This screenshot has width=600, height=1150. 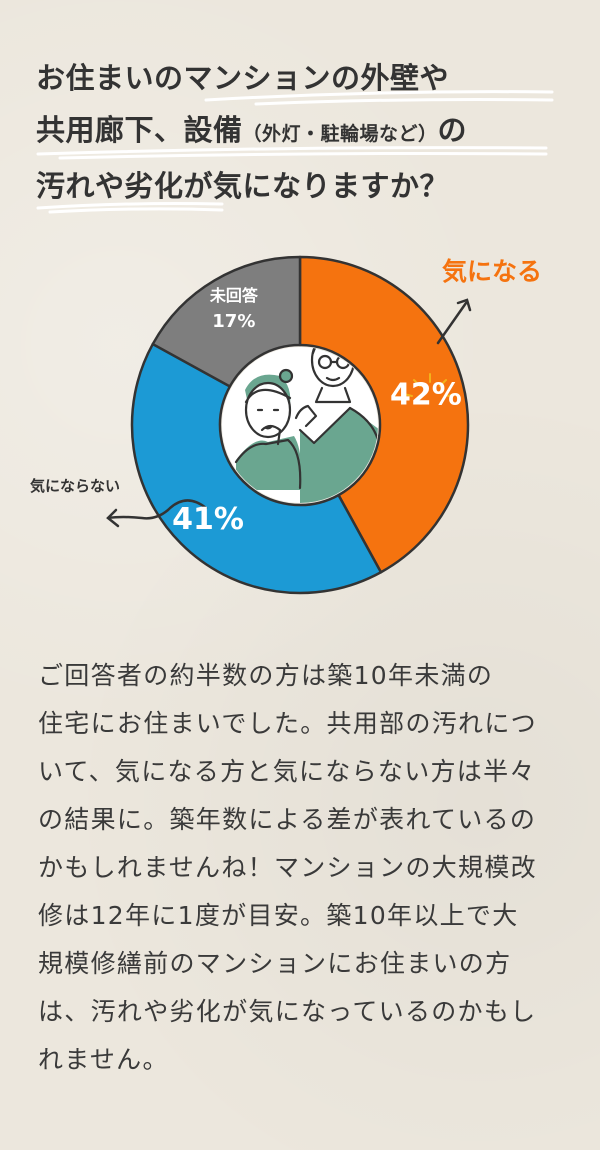 I want to click on title-line-1: お住まいのマンションの外壁や, so click(x=243, y=78).